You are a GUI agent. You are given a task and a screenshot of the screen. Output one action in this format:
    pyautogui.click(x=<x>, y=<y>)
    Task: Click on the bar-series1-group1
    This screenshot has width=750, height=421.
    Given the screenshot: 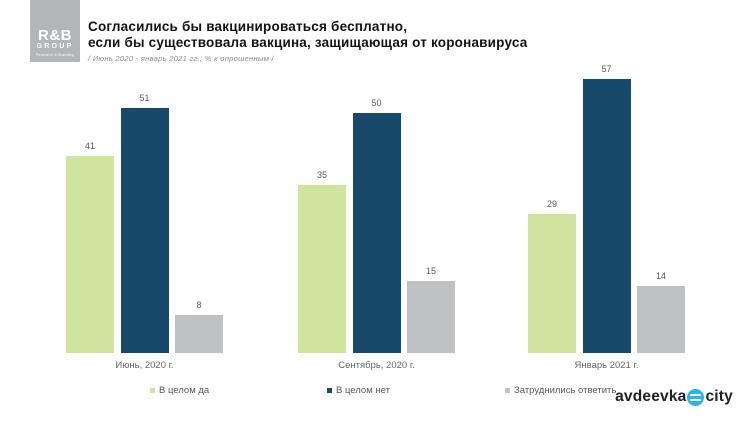 What is the action you would take?
    pyautogui.click(x=90, y=254)
    